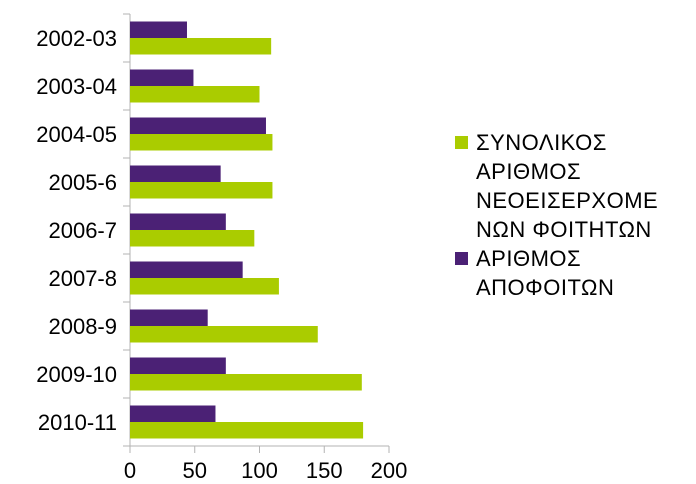  I want to click on category-label: 2004-05, so click(76, 134).